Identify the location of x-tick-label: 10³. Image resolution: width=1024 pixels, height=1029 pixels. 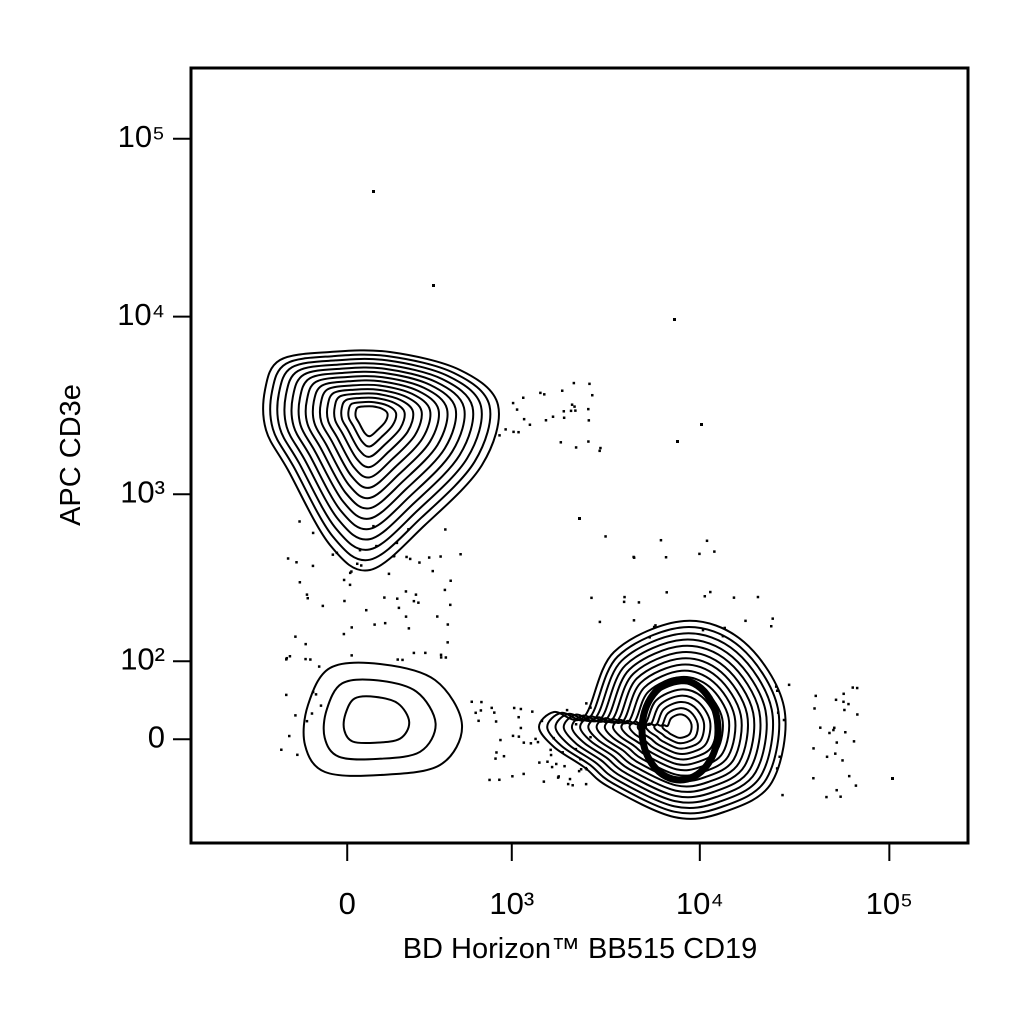
(511, 903).